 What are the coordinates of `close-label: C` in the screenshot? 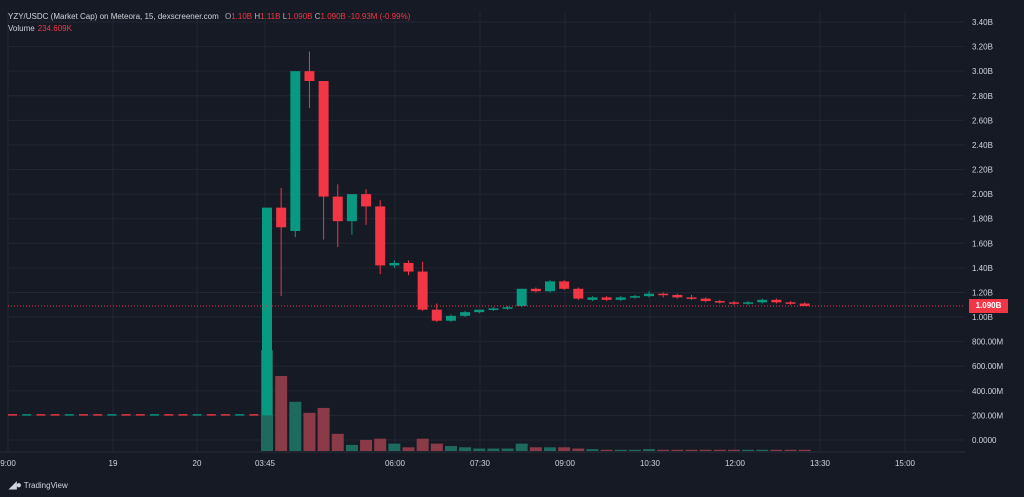 It's located at (317, 16).